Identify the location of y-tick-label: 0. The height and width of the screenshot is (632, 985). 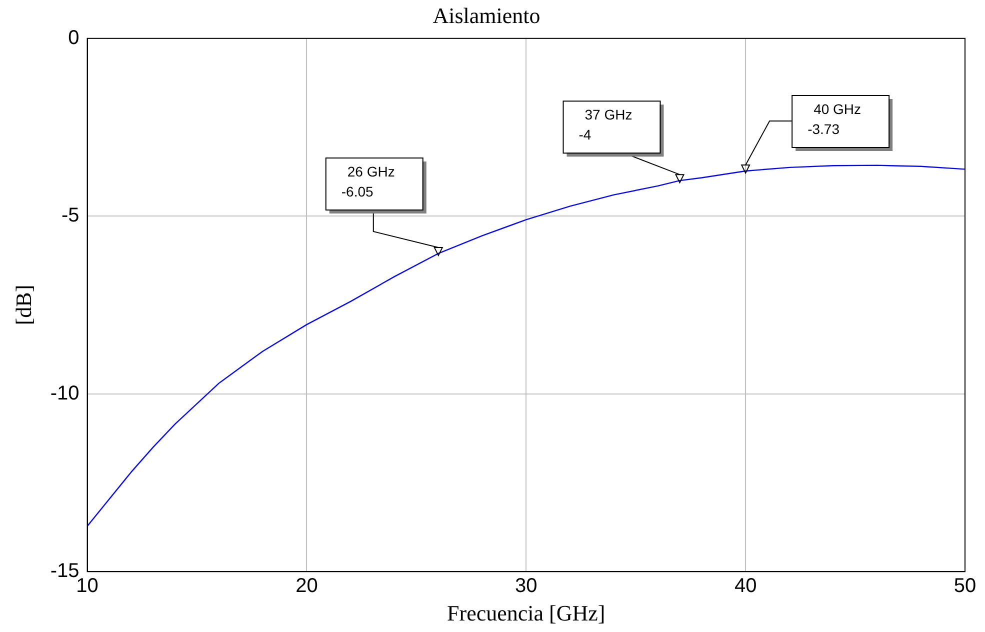
(74, 37).